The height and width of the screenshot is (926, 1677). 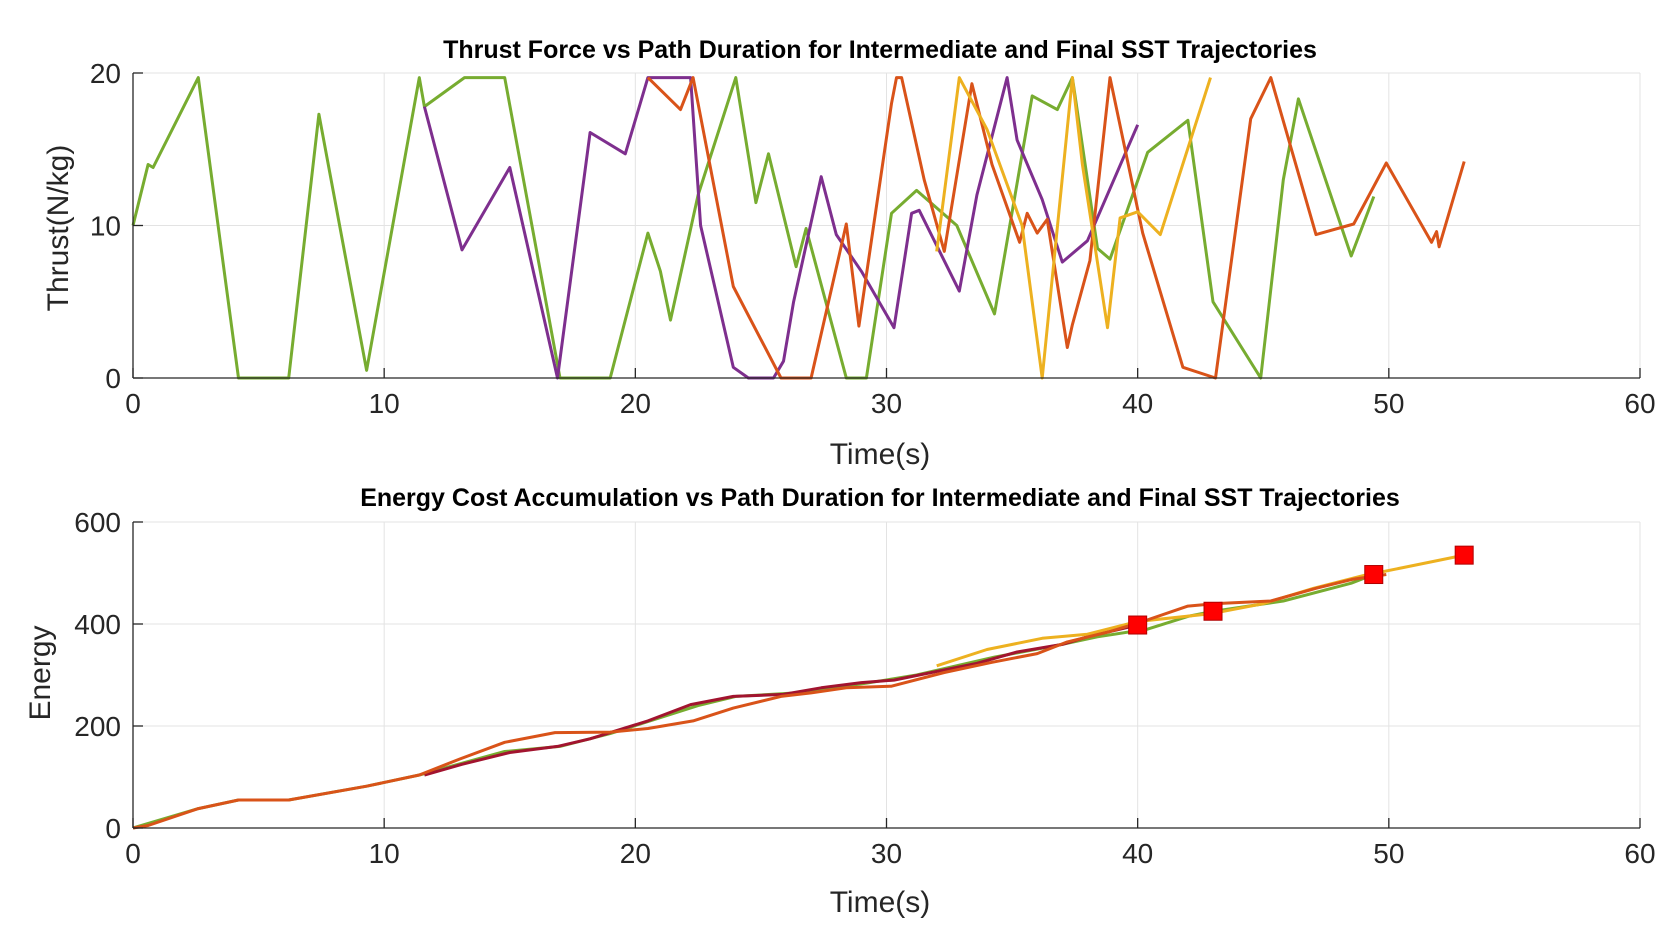 I want to click on thrust-y-tick-label-2: 20, so click(x=105, y=73).